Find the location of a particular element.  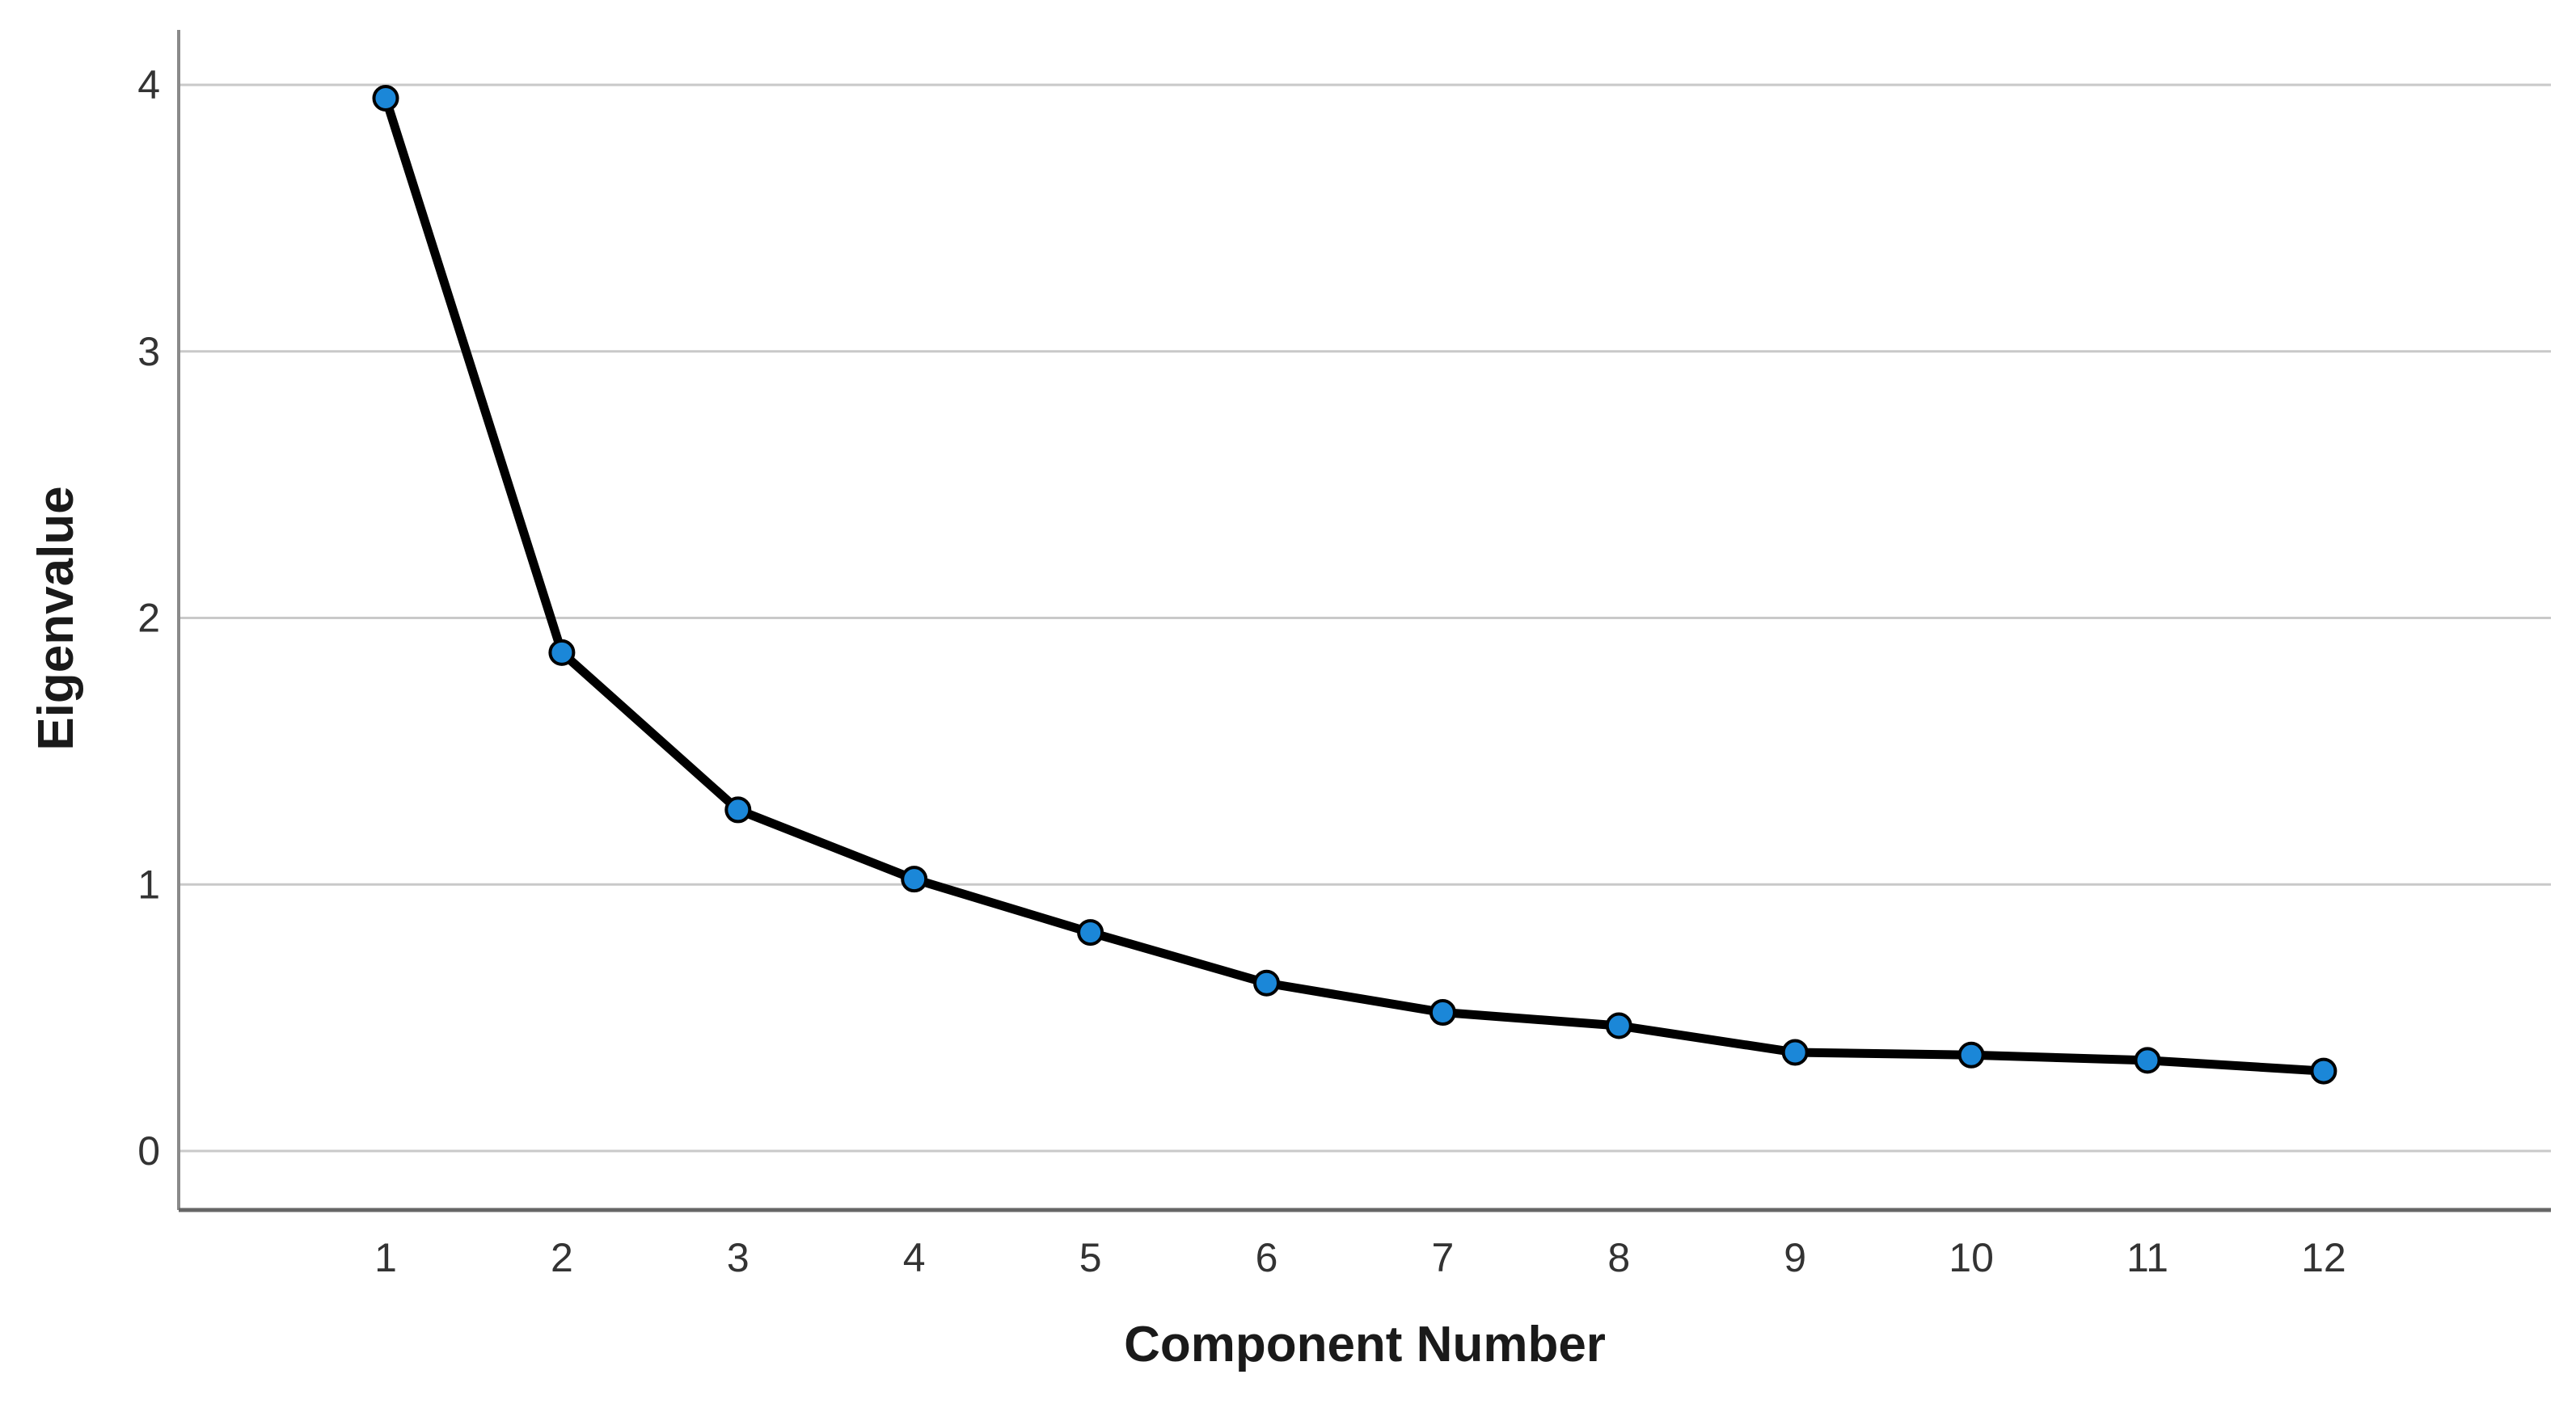

y-tick-label: 2 is located at coordinates (148, 618).